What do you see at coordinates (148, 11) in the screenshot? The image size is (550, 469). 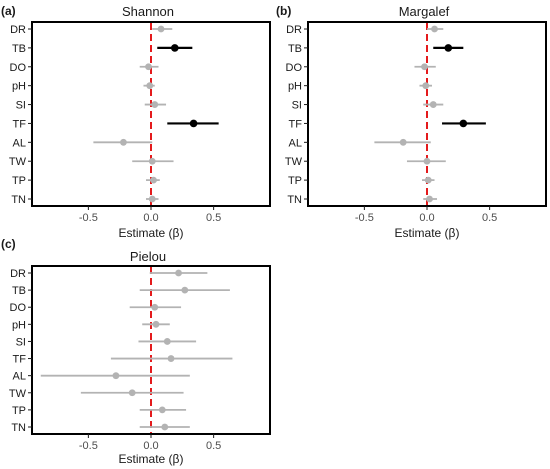 I see `panel-title: Shannon` at bounding box center [148, 11].